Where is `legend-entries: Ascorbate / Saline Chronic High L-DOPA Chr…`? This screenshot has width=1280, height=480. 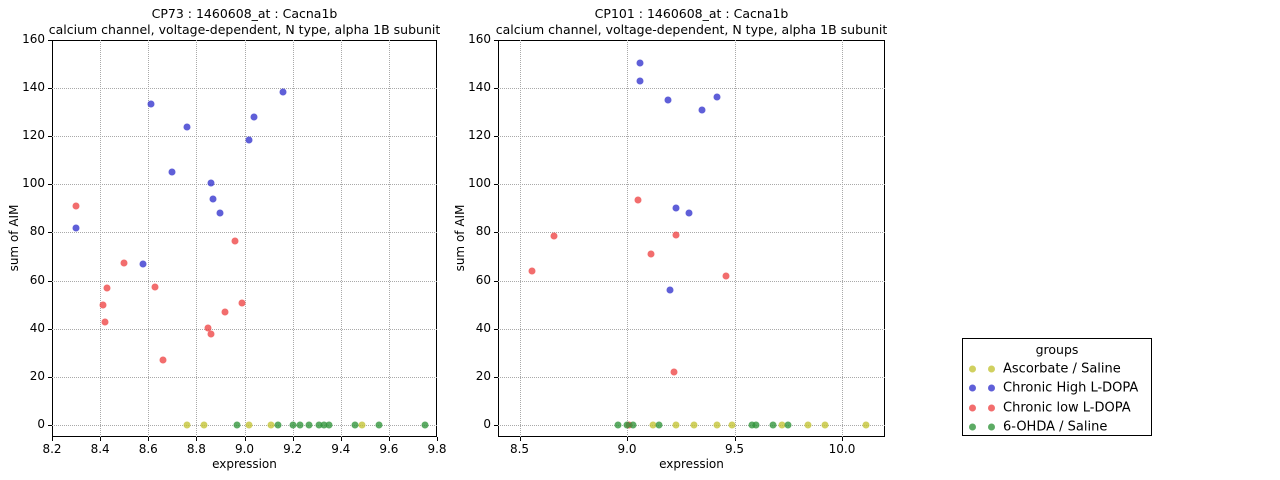 legend-entries: Ascorbate / Saline Chronic High L-DOPA Chr… is located at coordinates (1057, 398).